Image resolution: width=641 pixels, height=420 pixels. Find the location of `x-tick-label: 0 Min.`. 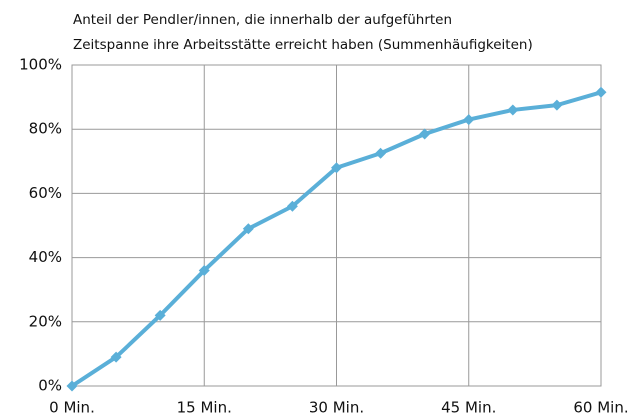

x-tick-label: 0 Min. is located at coordinates (72, 408).